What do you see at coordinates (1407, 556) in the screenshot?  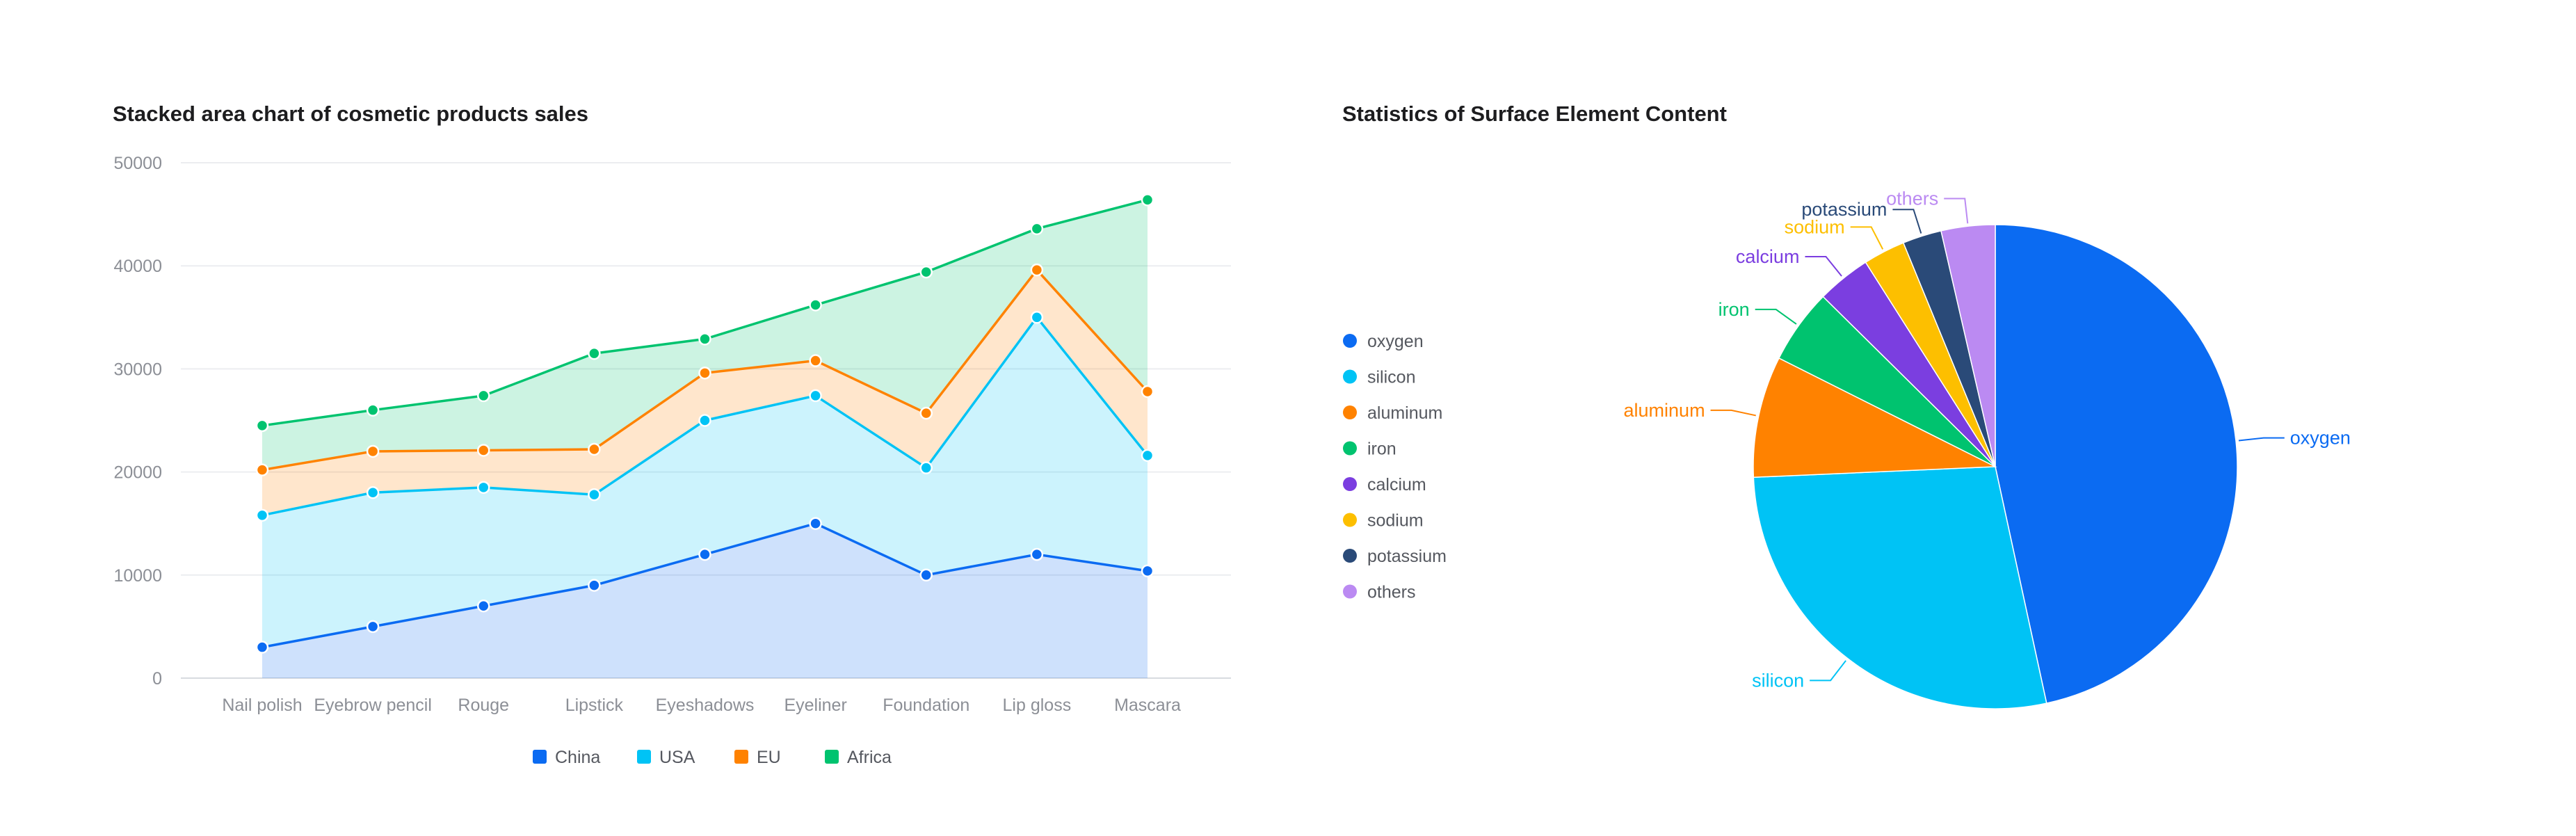 I see `legend-label: potassium` at bounding box center [1407, 556].